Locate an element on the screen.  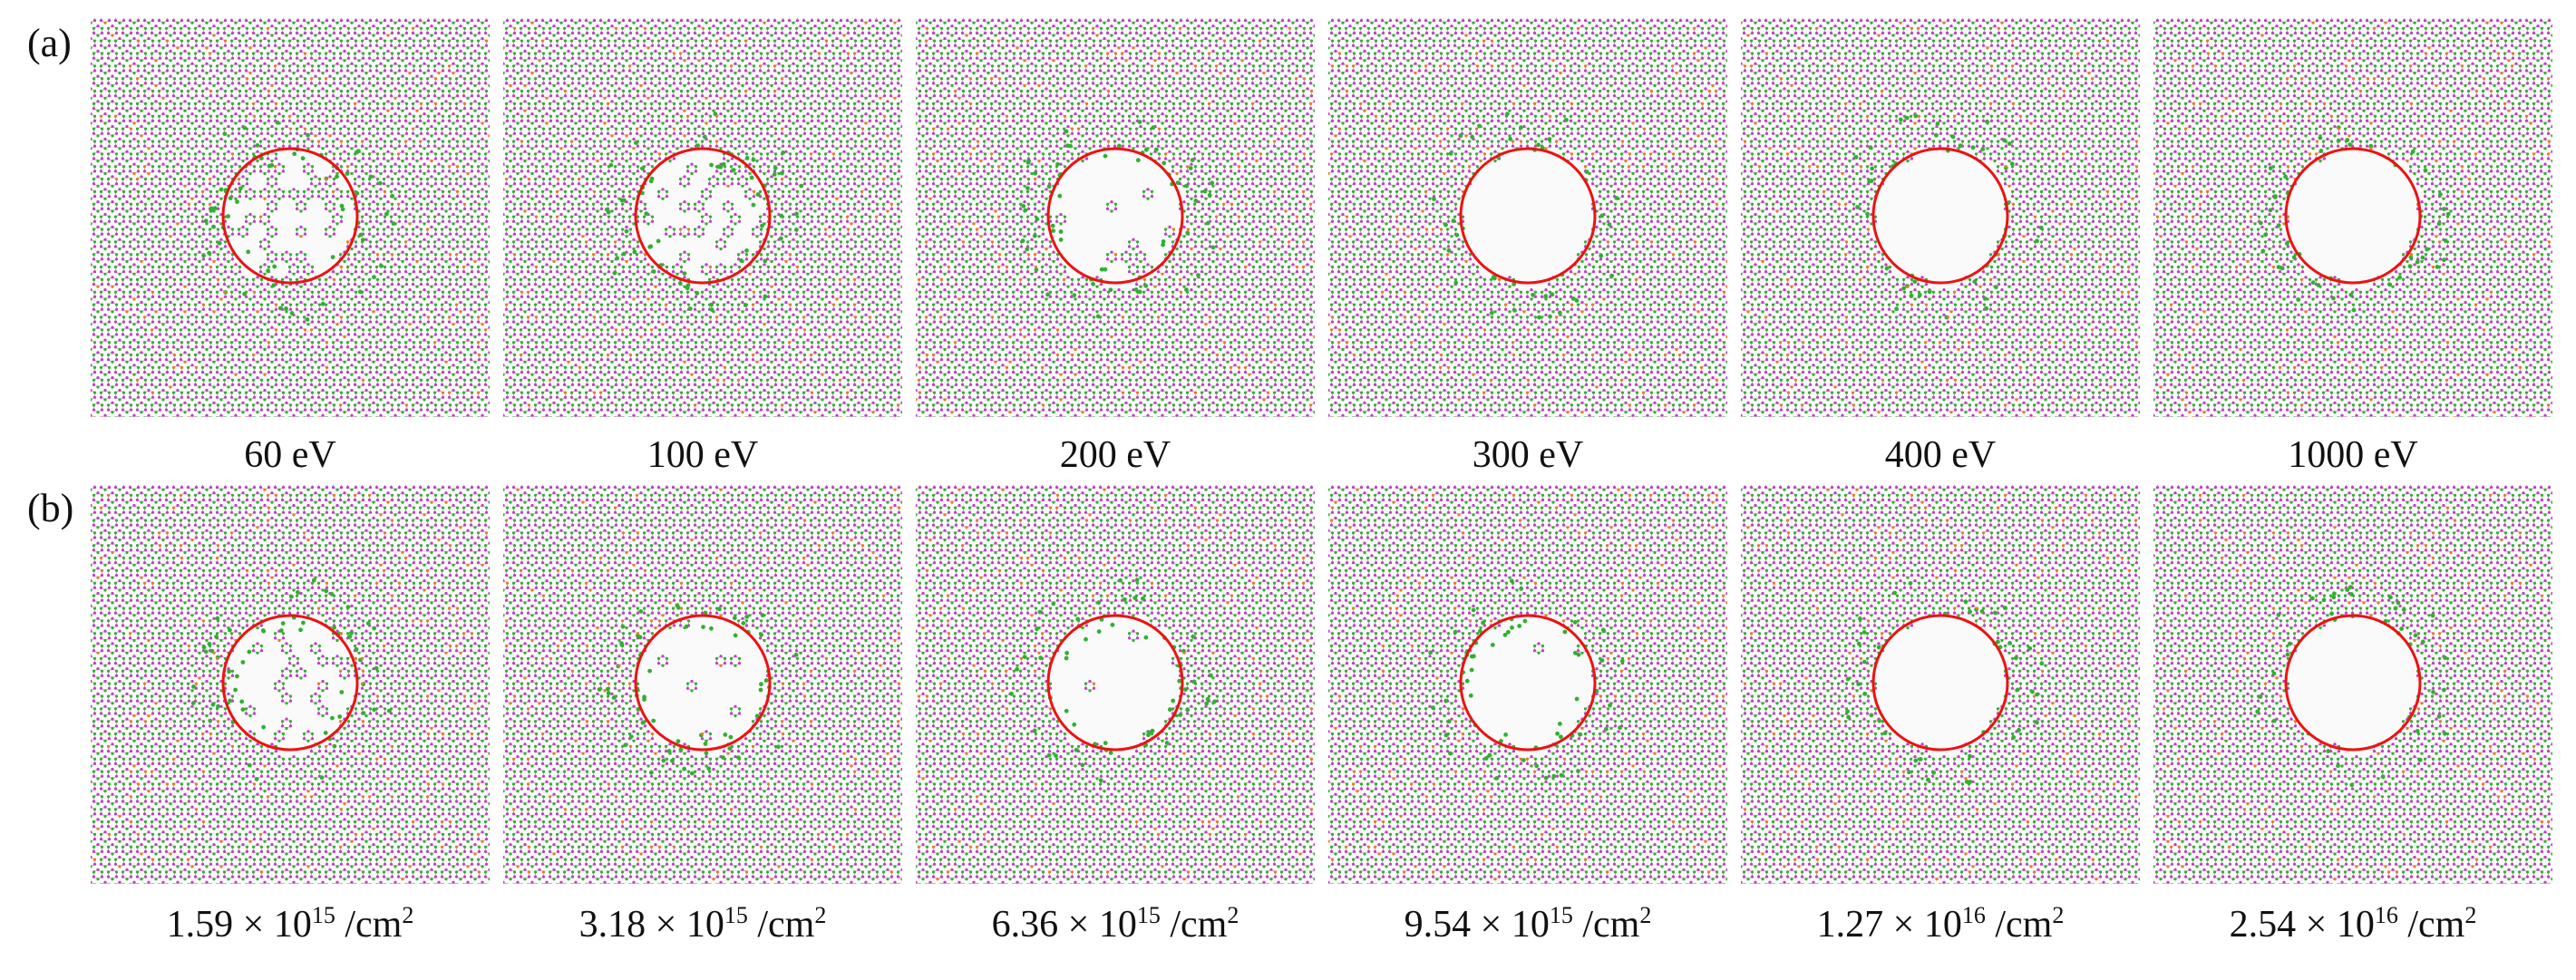
row-label-a: (a) is located at coordinates (49, 43).